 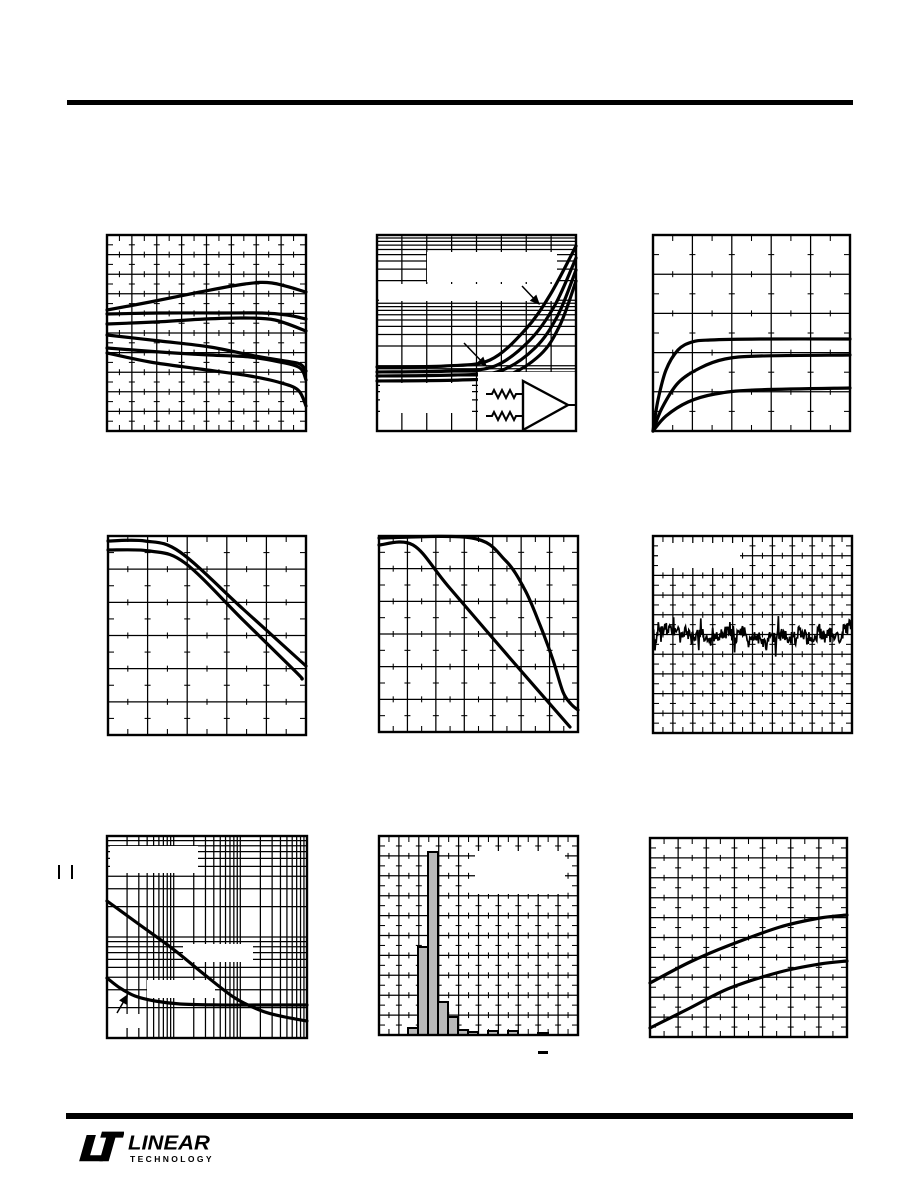 I want to click on bottom-rule, so click(x=459, y=1116).